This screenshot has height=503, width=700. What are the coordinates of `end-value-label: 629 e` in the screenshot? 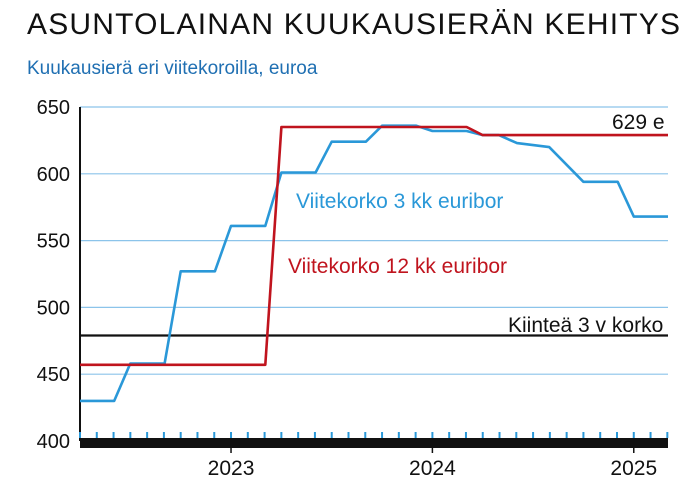 It's located at (638, 122).